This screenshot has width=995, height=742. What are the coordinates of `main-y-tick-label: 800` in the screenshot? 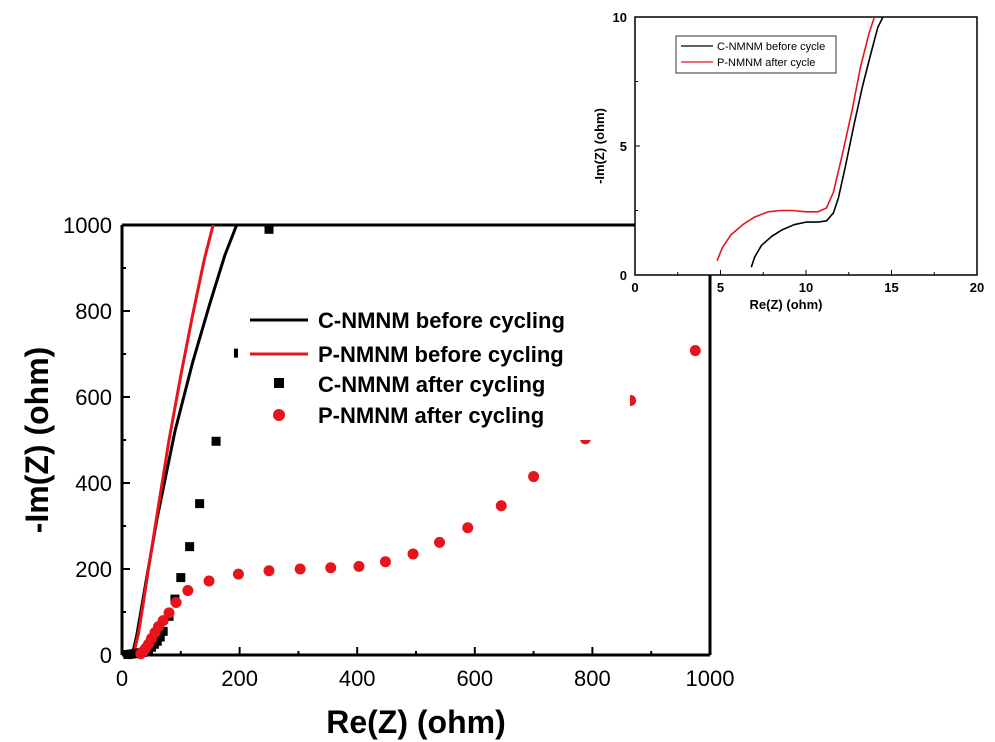 It's located at (93, 311).